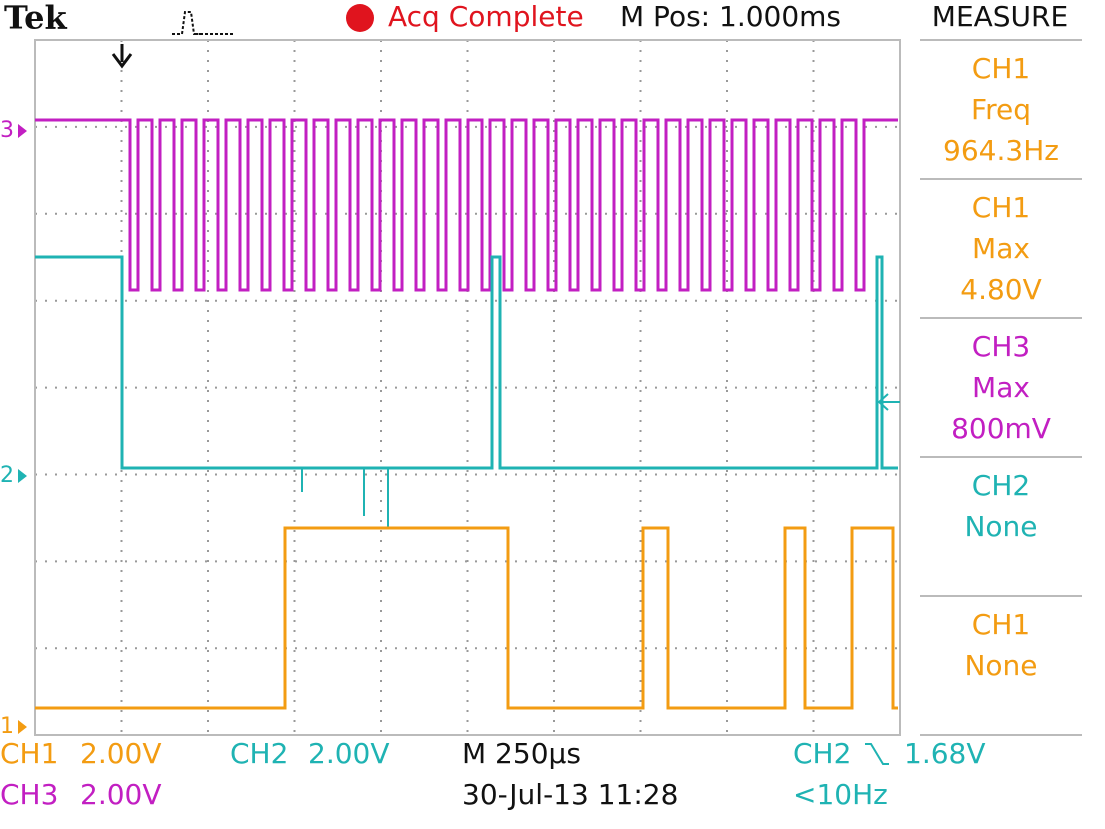  What do you see at coordinates (7, 130) in the screenshot?
I see `ch3-marker: 3` at bounding box center [7, 130].